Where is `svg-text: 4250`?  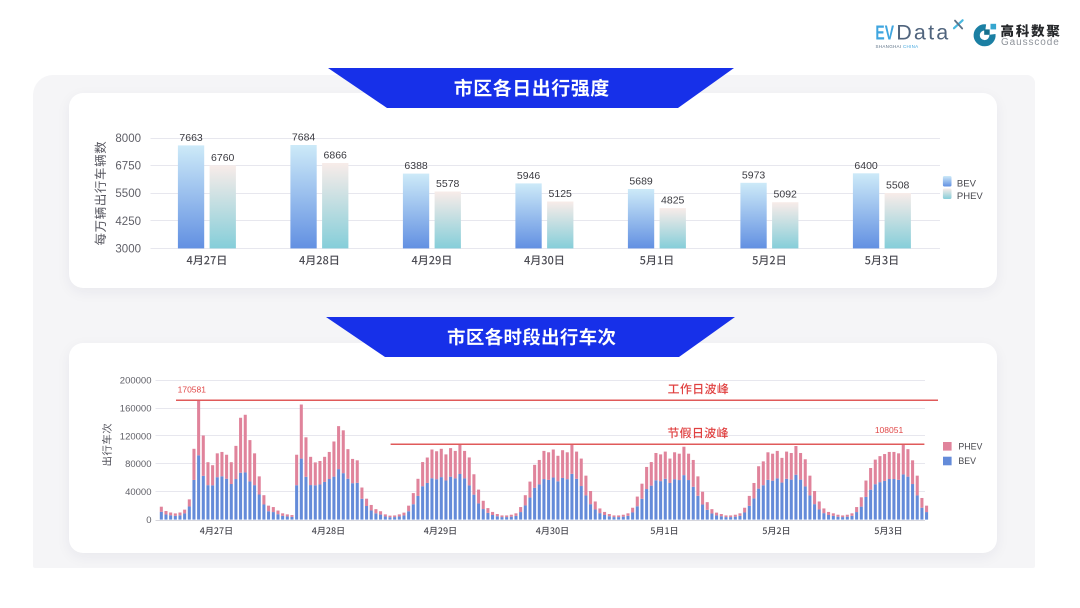
svg-text: 4250 is located at coordinates (128, 222).